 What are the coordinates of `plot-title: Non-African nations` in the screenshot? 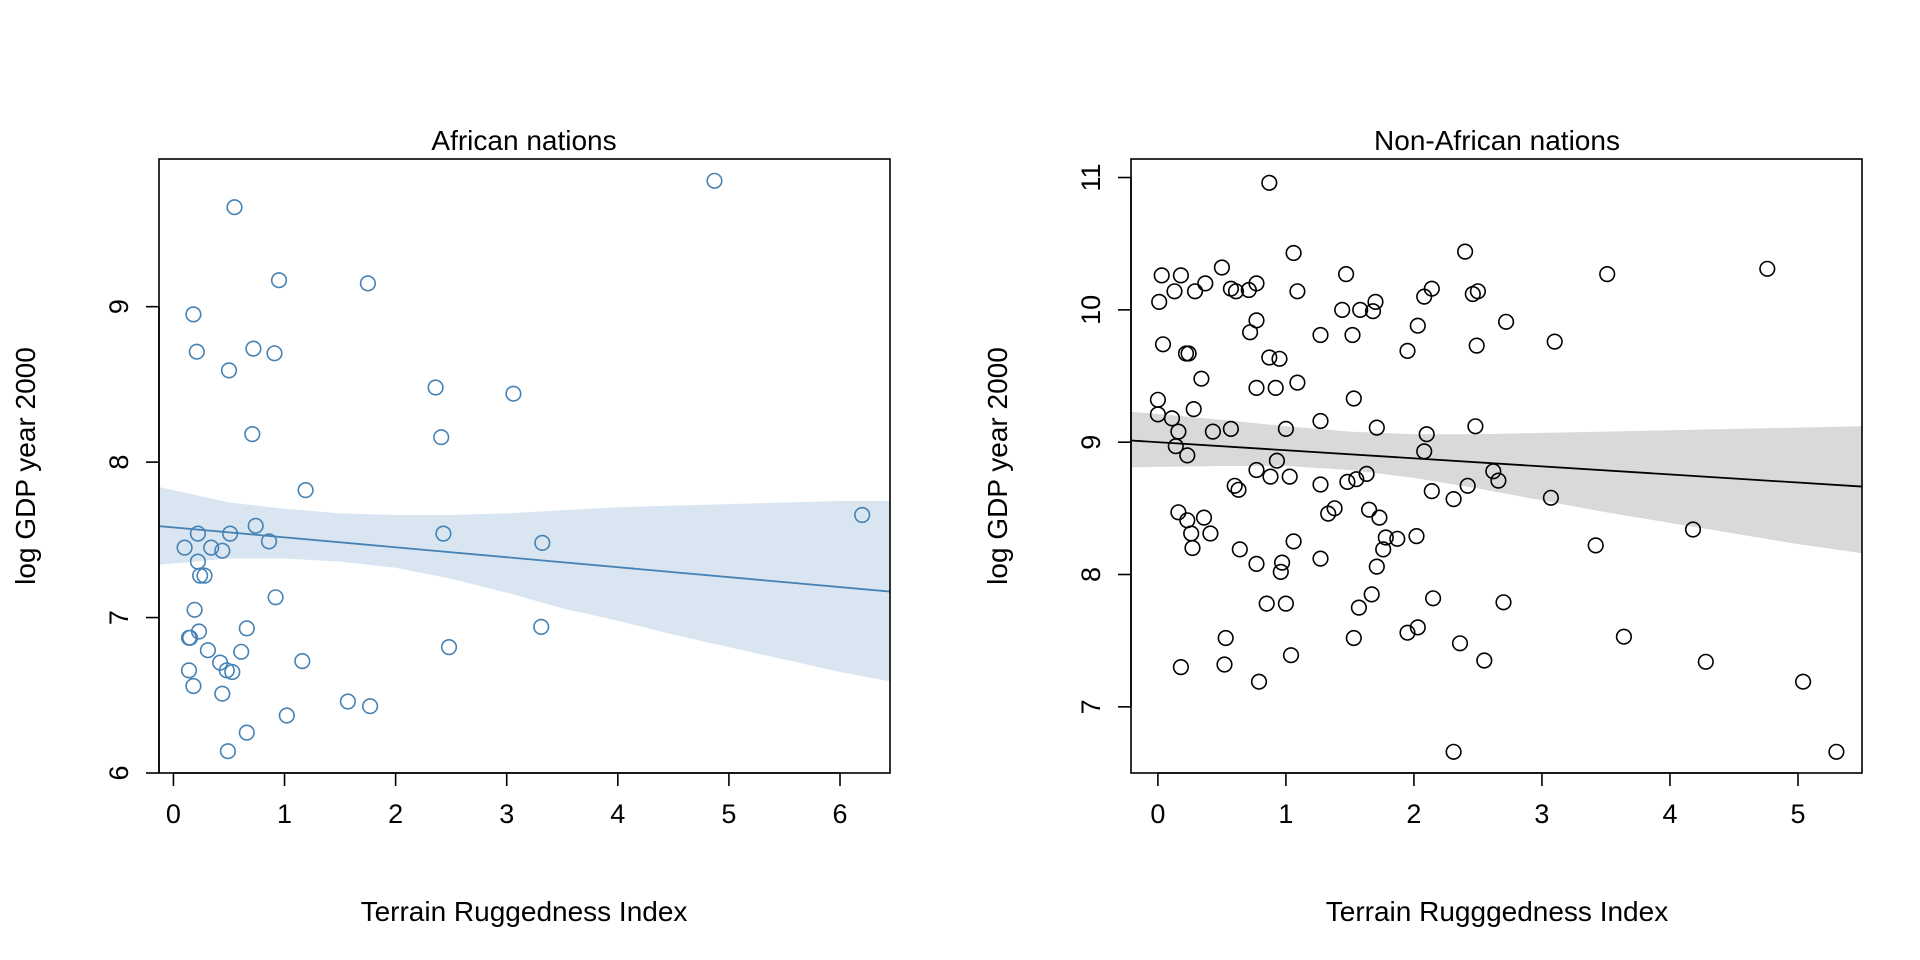 It's located at (1497, 140).